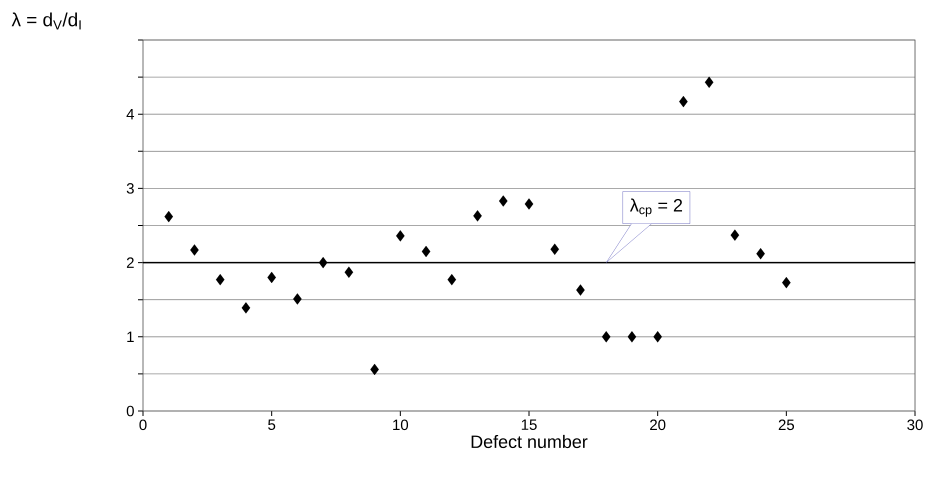 Image resolution: width=928 pixels, height=491 pixels. Describe the element at coordinates (658, 425) in the screenshot. I see `x-tick-label: 20` at that location.